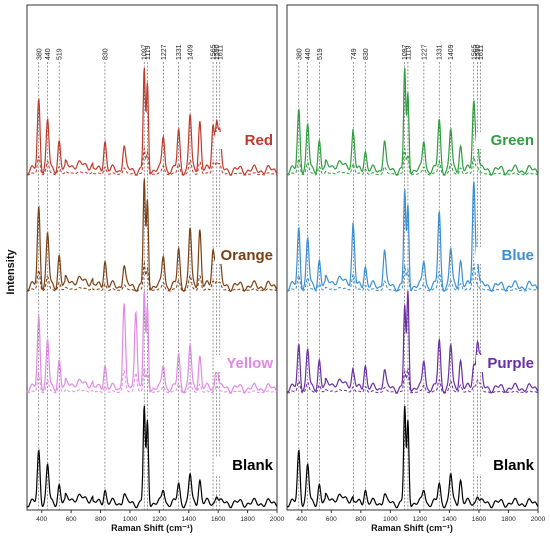 Image resolution: width=550 pixels, height=536 pixels. What do you see at coordinates (412, 277) in the screenshot?
I see `spectrum-dashed-blue` at bounding box center [412, 277].